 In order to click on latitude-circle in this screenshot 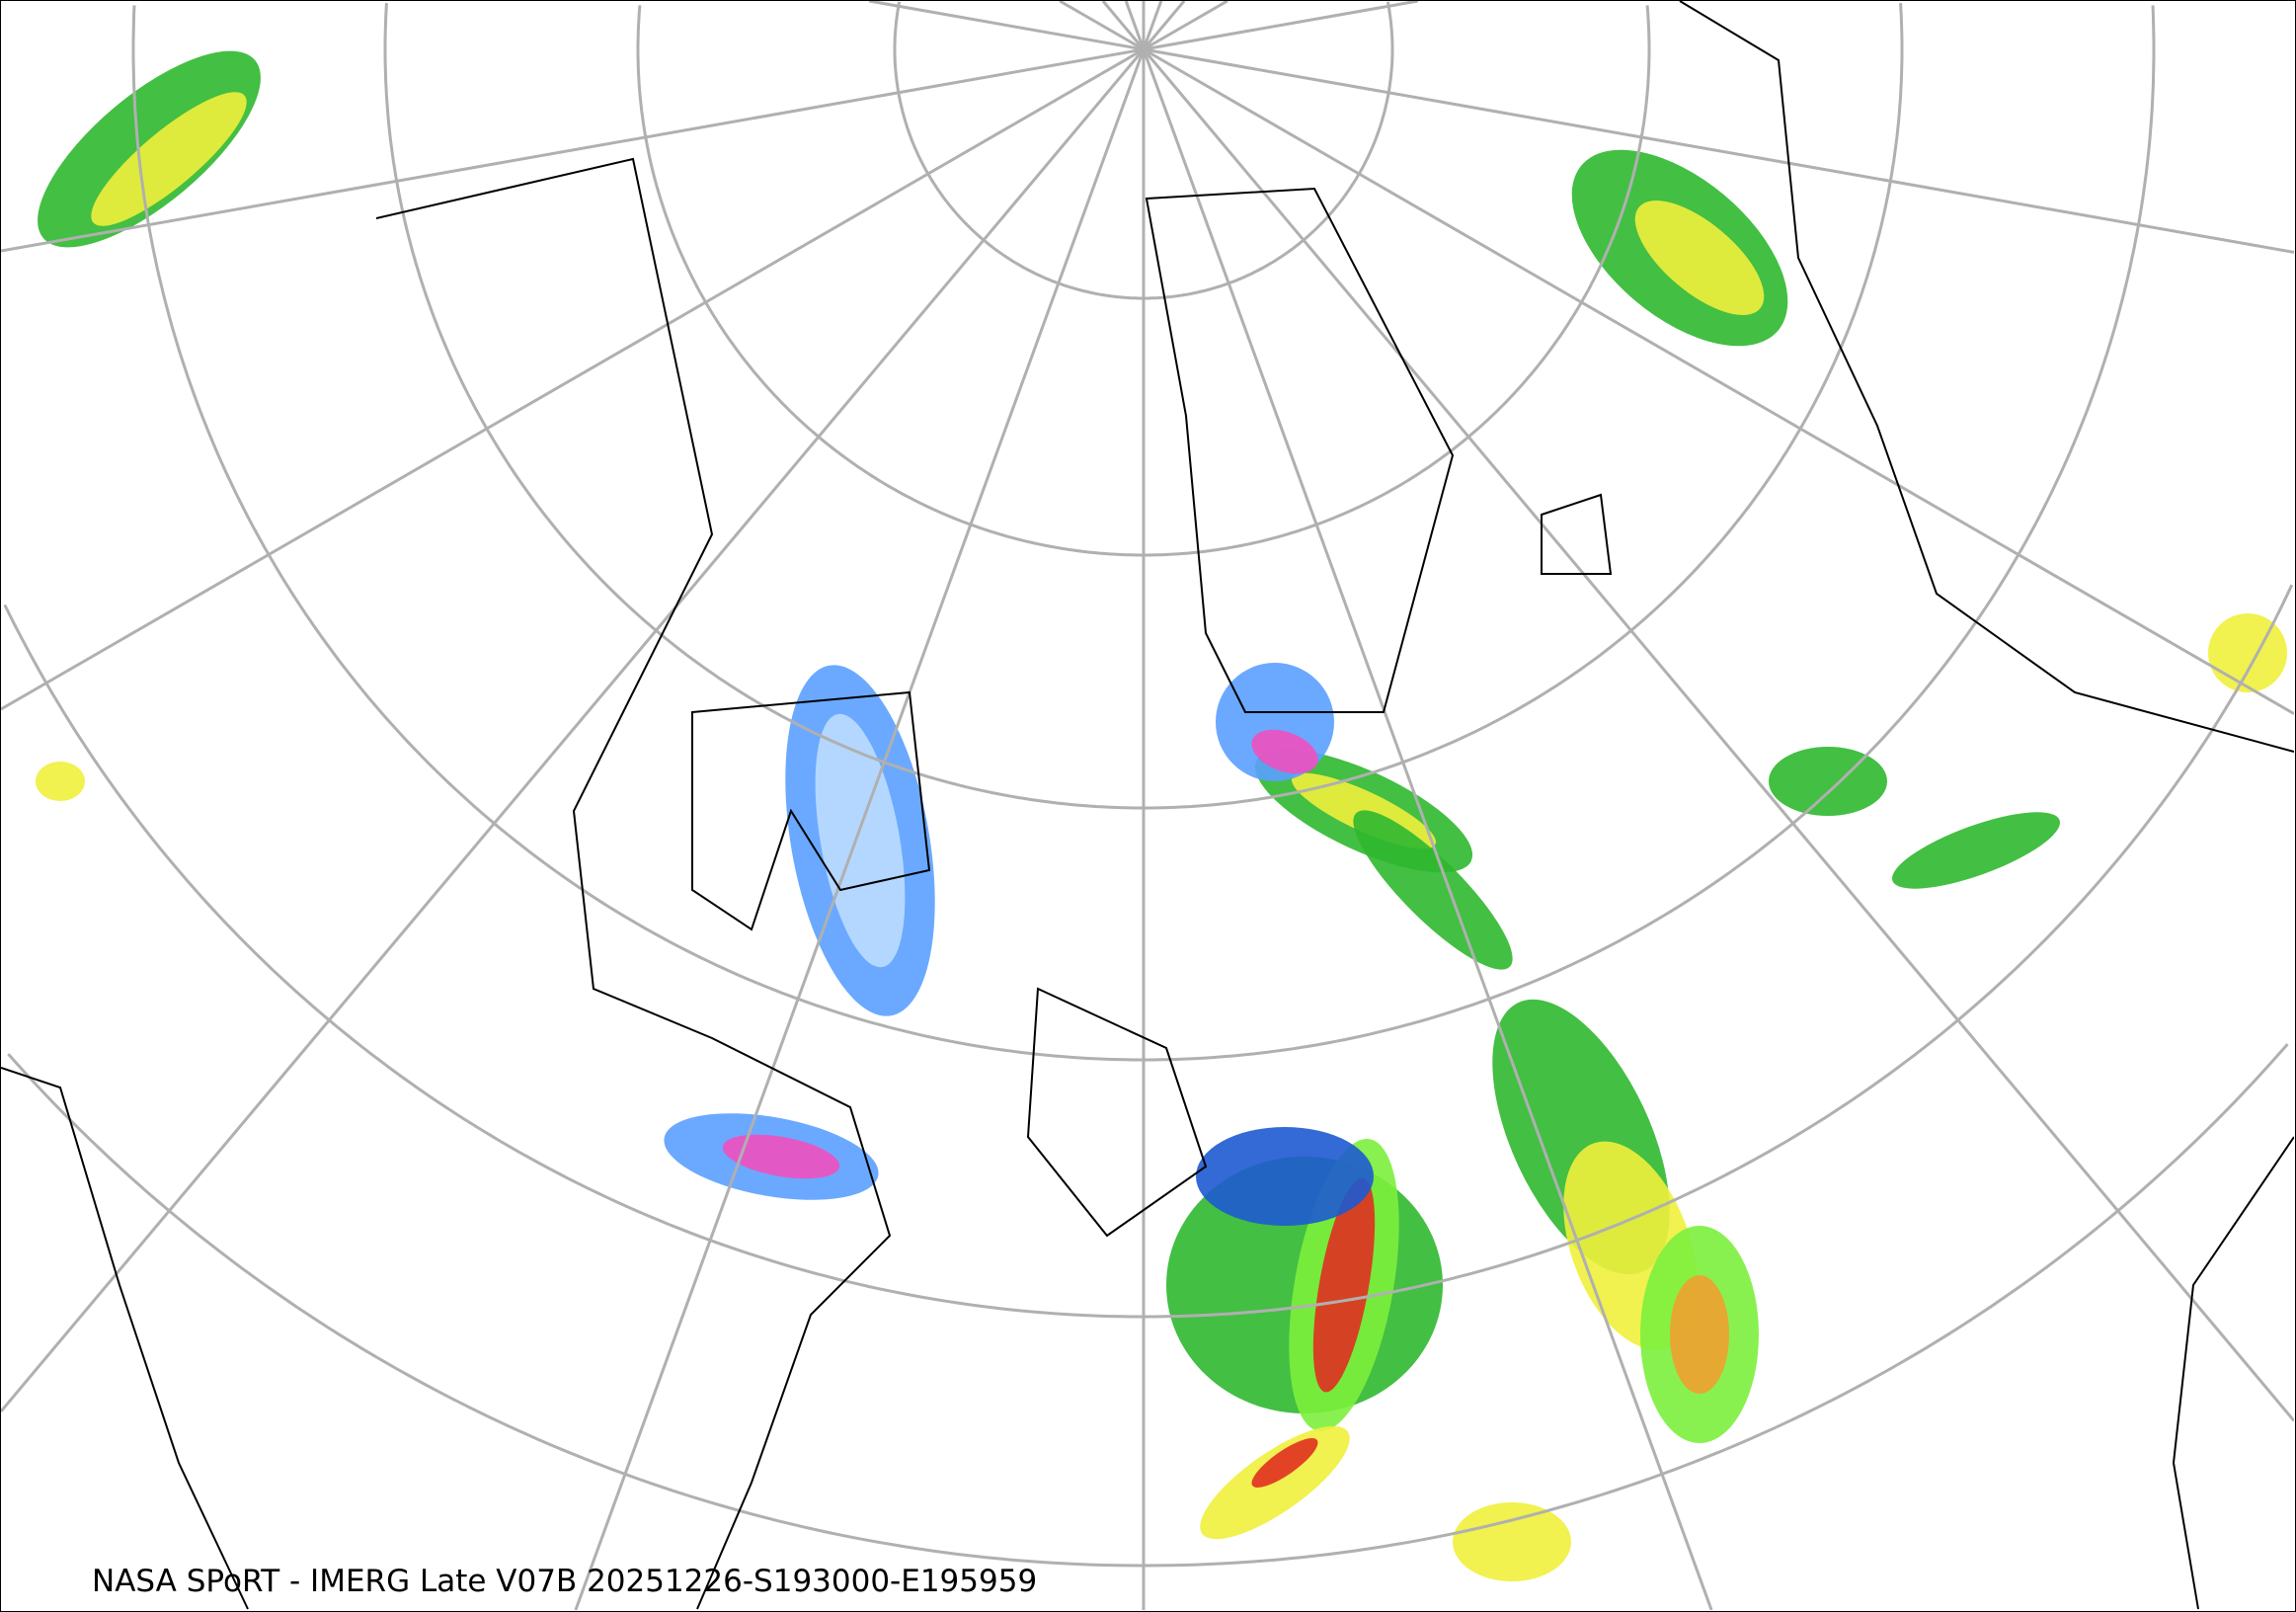, I will do `click(1144, 151)`.